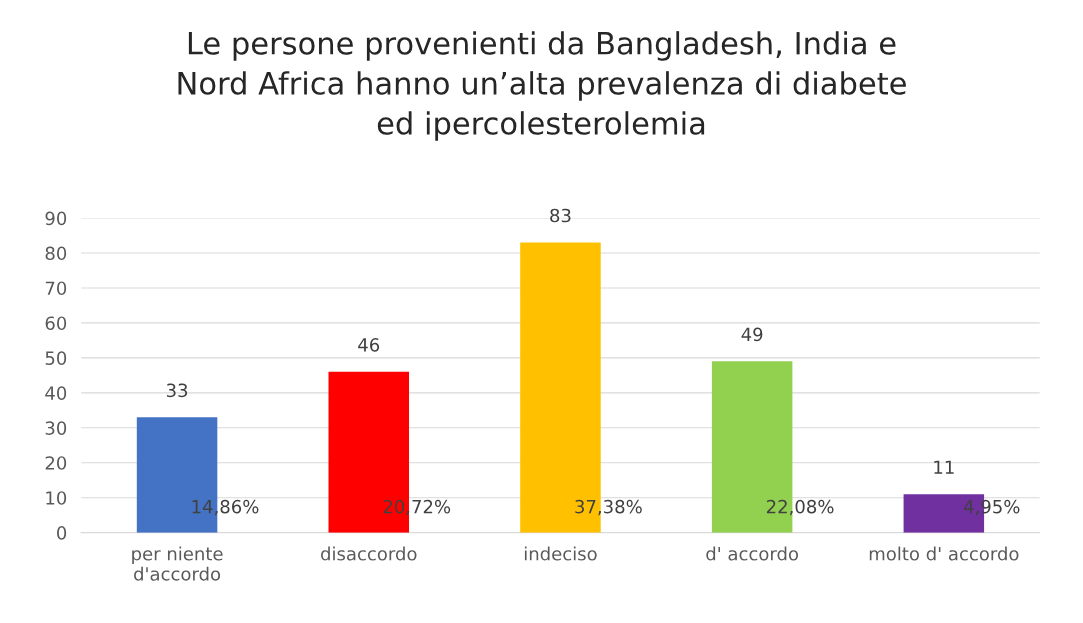  I want to click on y-tick-label: 0, so click(62, 533).